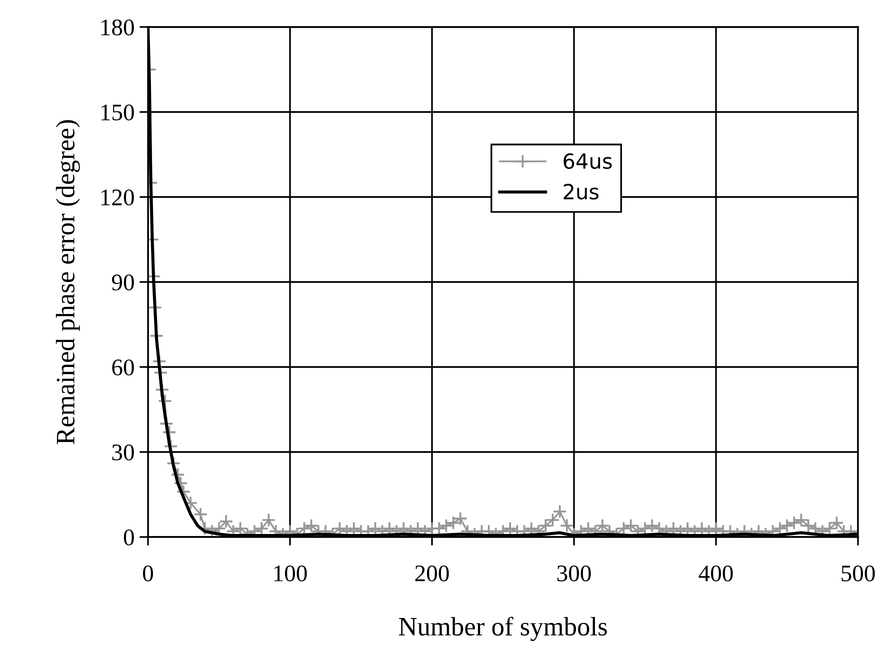 This screenshot has height=666, width=885. I want to click on x-axis-title: Number of symbols, so click(502, 629).